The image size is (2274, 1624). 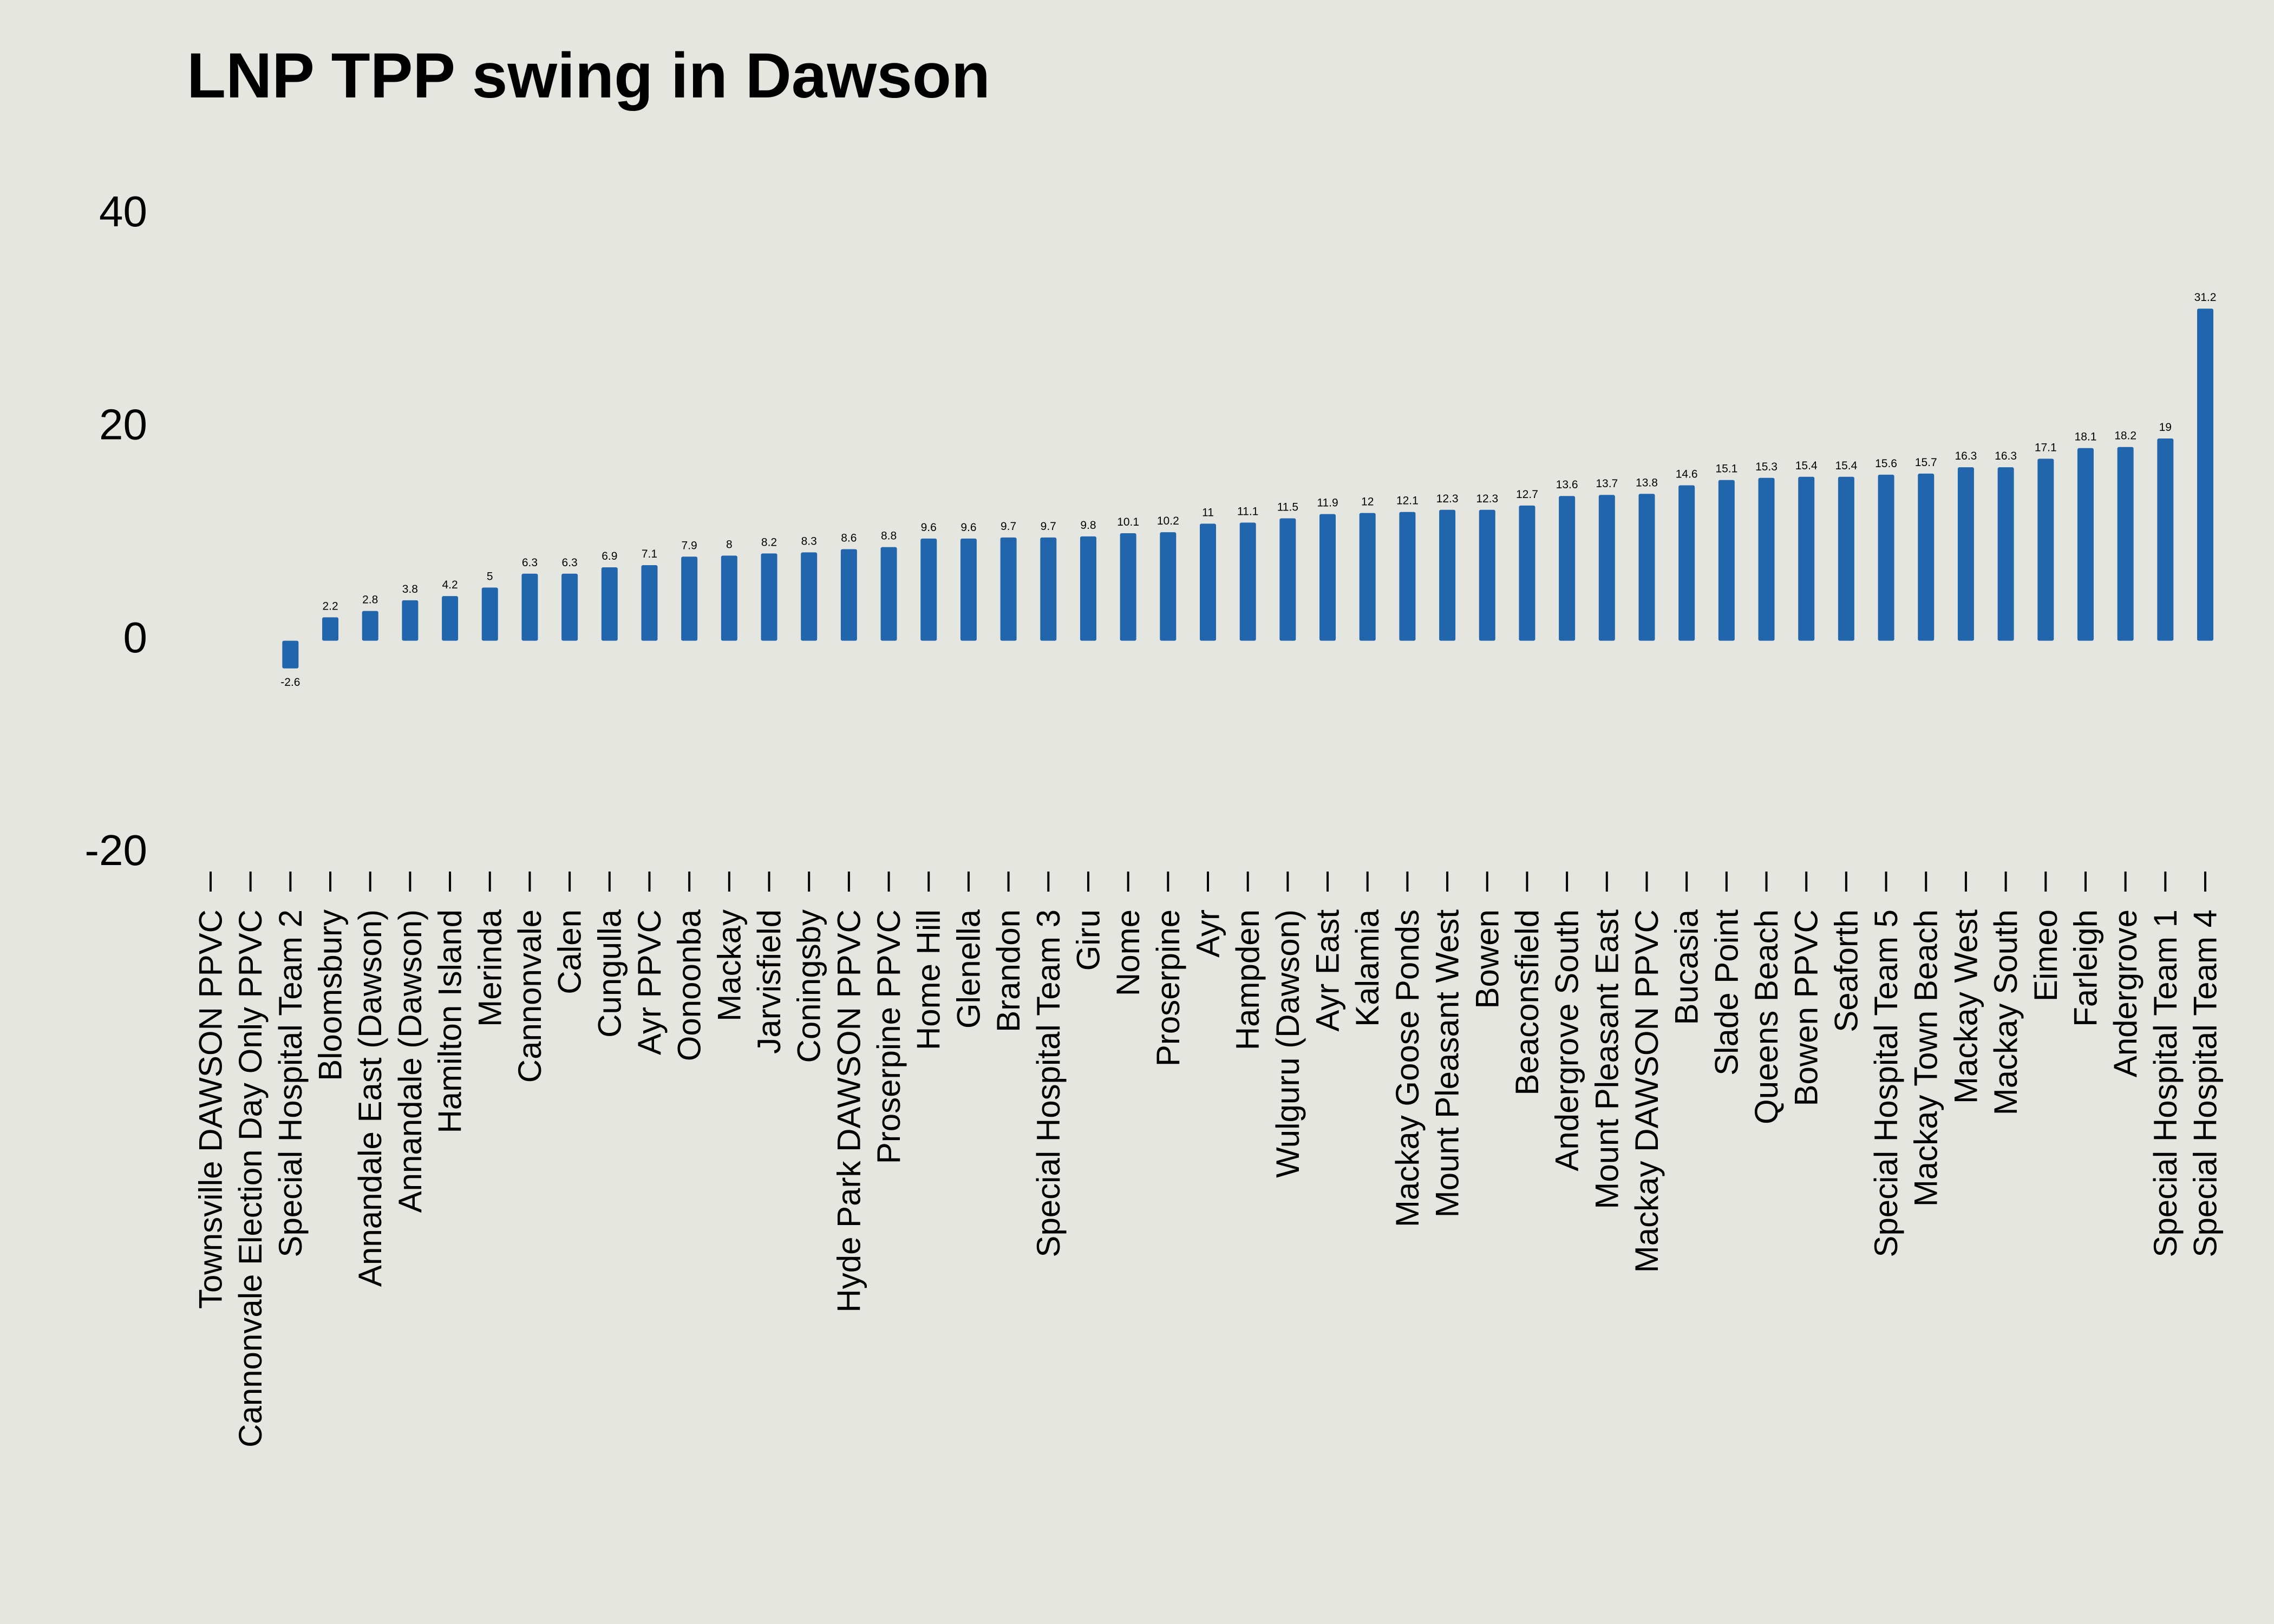 What do you see at coordinates (1767, 1017) in the screenshot?
I see `x-tick-label: Queens Beach` at bounding box center [1767, 1017].